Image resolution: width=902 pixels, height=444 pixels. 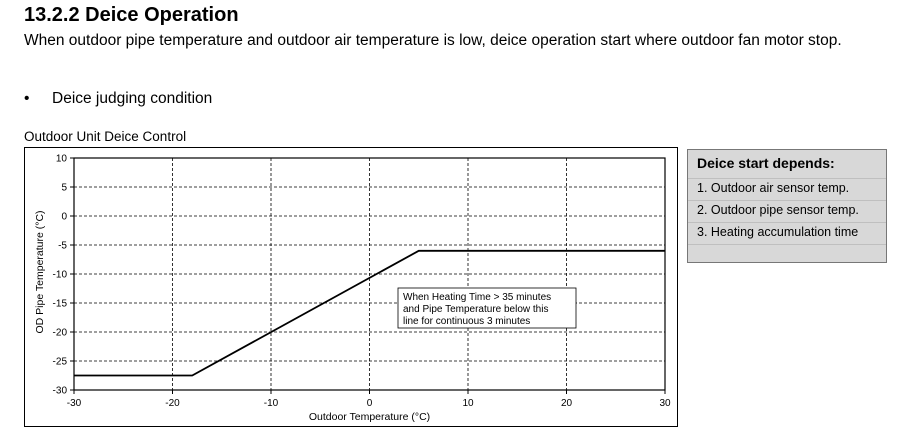 I want to click on x-tick-label: 10, so click(x=468, y=403).